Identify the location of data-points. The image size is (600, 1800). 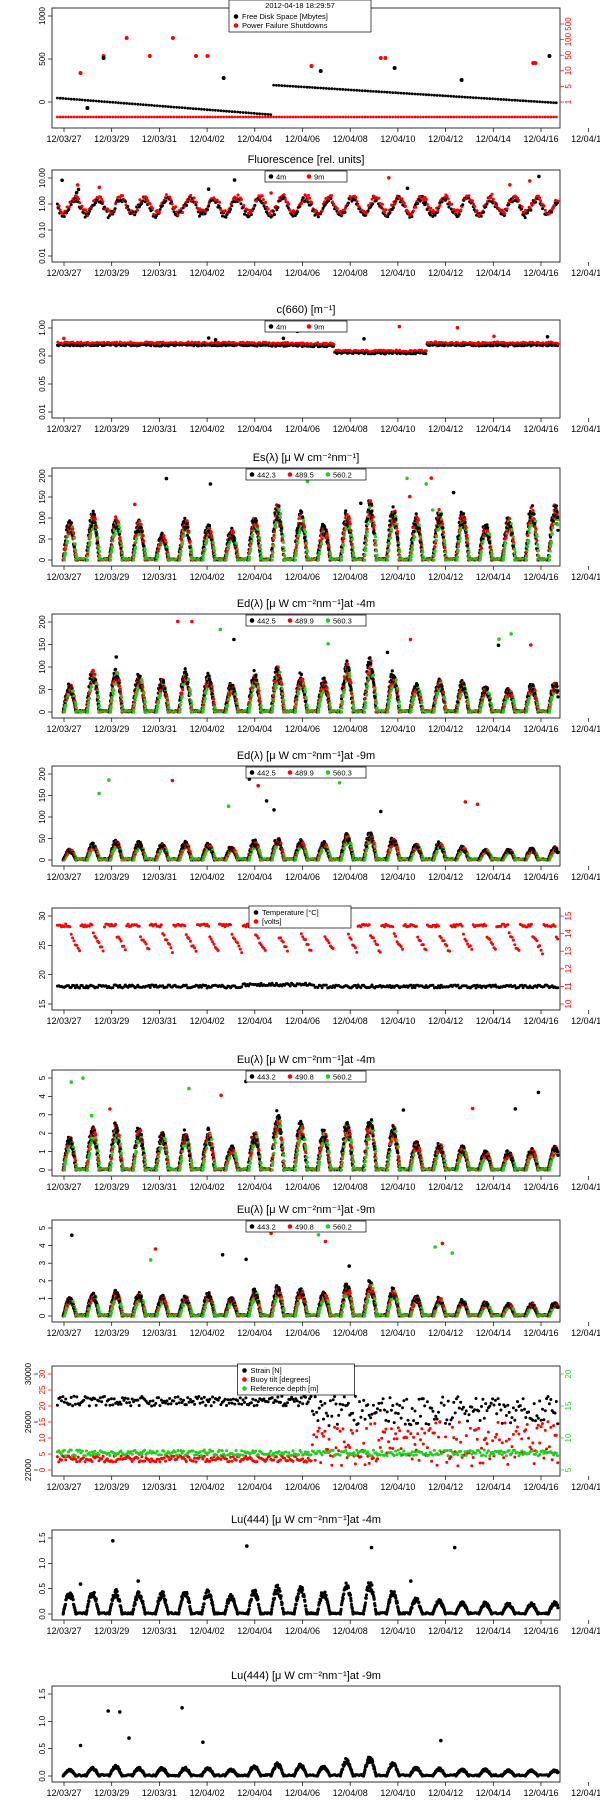
(307, 197).